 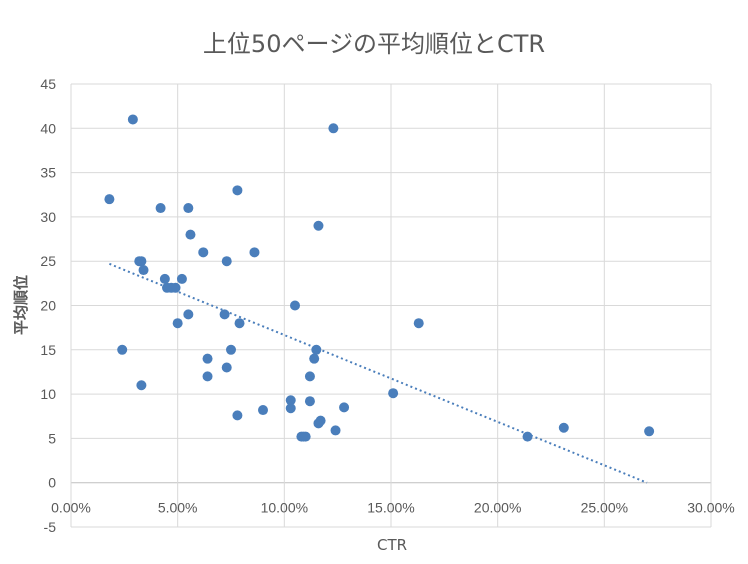 What do you see at coordinates (710, 508) in the screenshot?
I see `x-tick-label: 30.00%` at bounding box center [710, 508].